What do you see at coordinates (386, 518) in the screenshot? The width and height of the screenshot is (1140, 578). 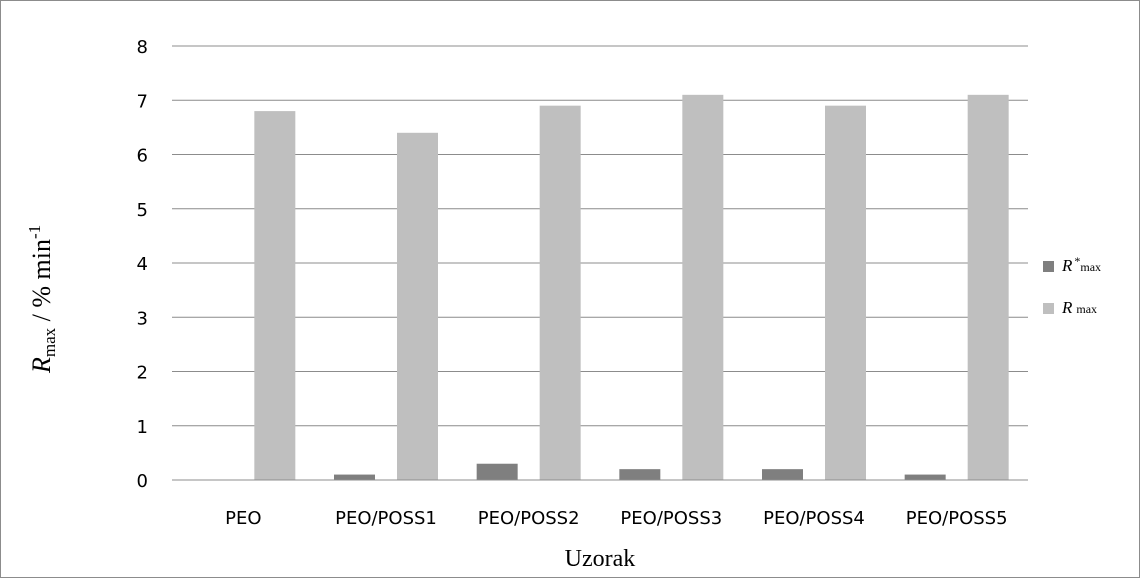 I see `x-tick-label: PEO/POSS1` at bounding box center [386, 518].